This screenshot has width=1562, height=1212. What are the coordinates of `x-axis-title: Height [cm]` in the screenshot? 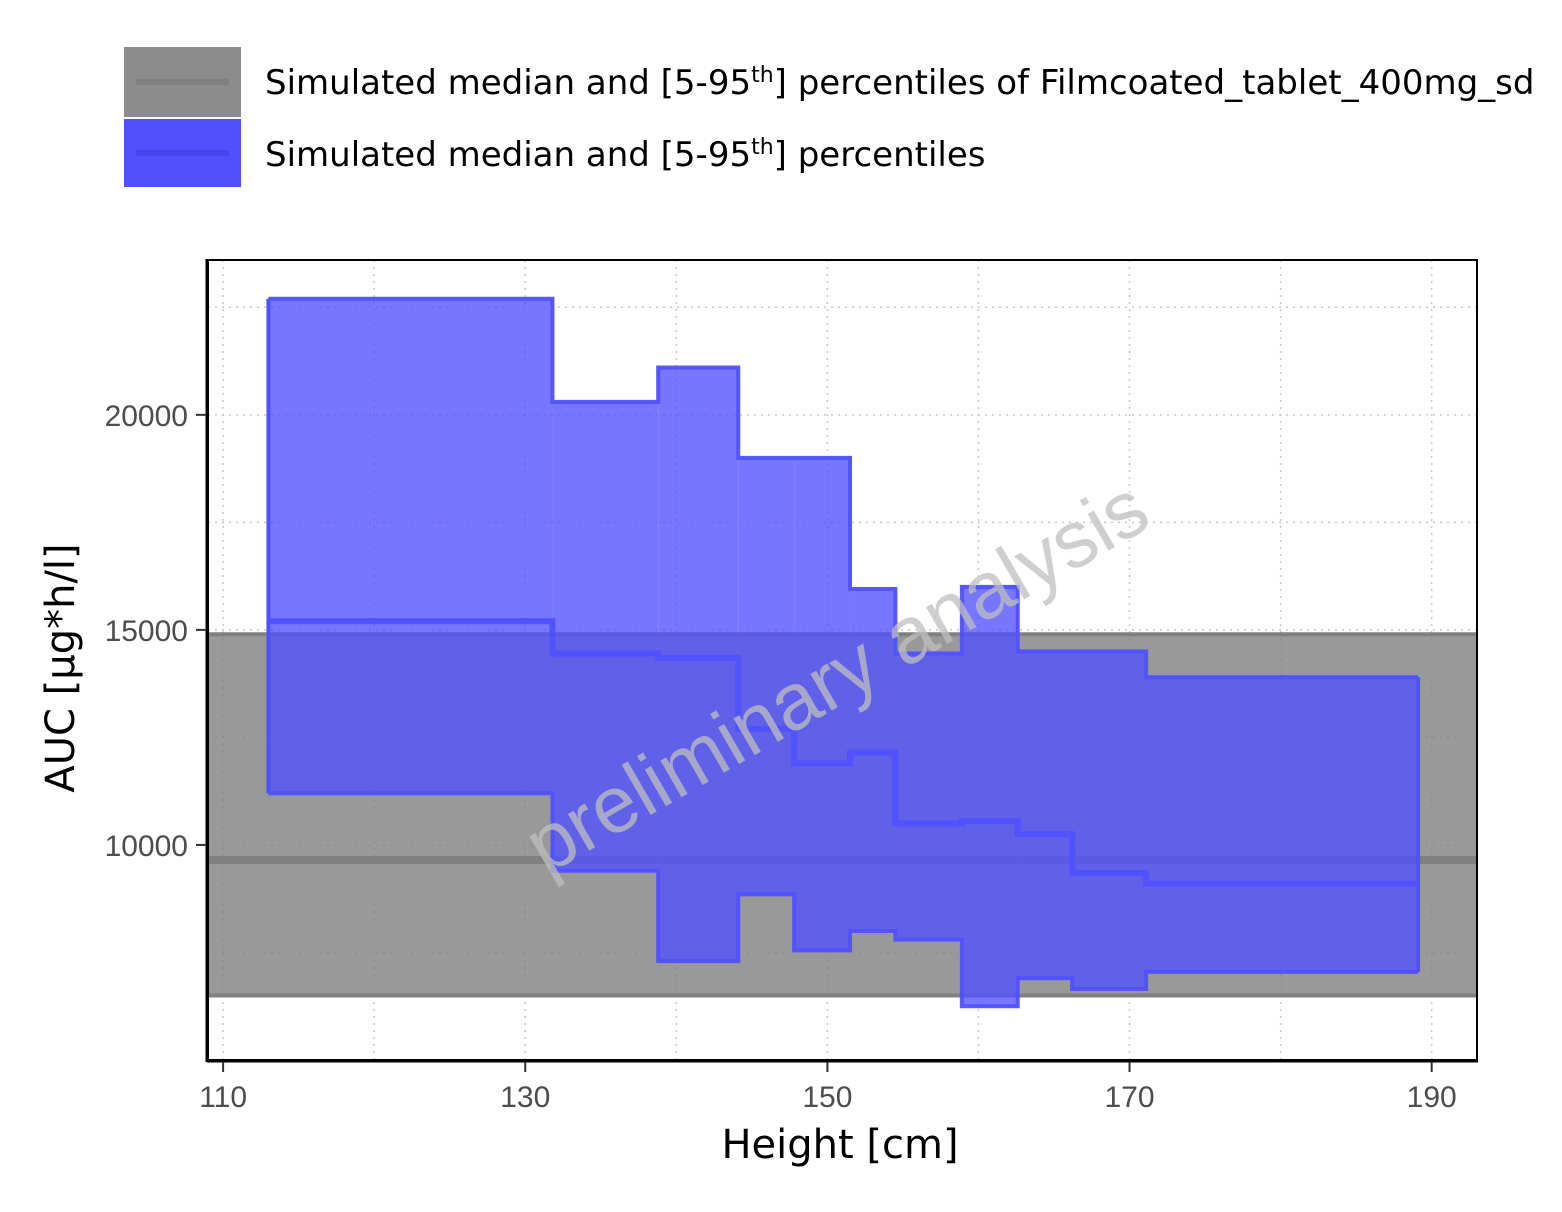 It's located at (839, 1145).